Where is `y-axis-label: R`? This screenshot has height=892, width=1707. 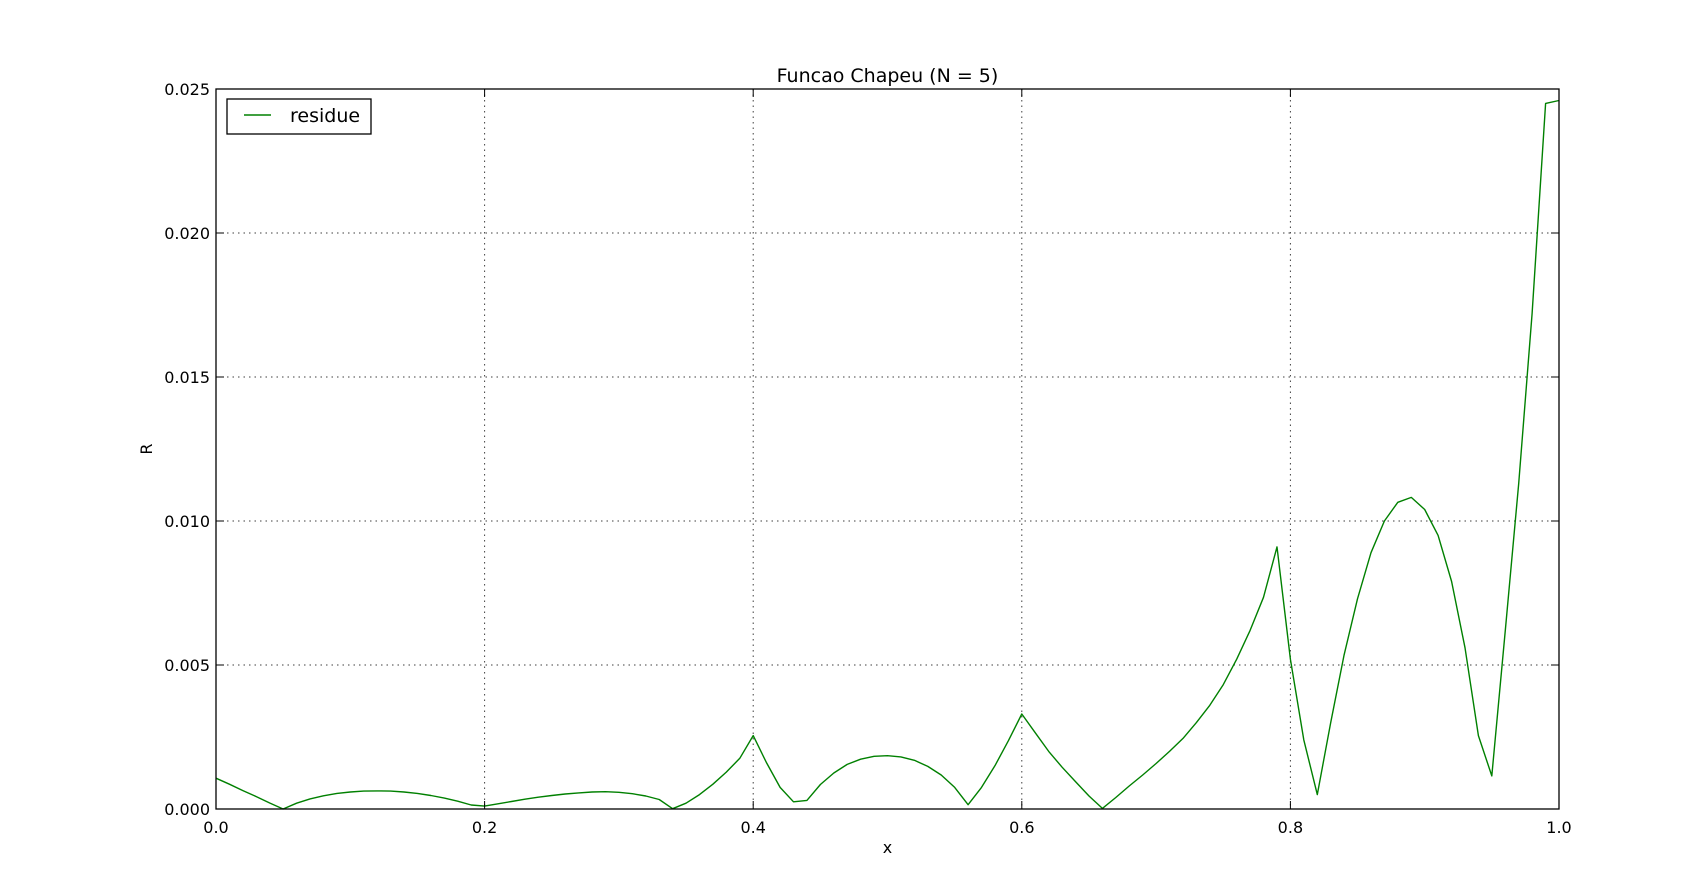
y-axis-label: R is located at coordinates (146, 448).